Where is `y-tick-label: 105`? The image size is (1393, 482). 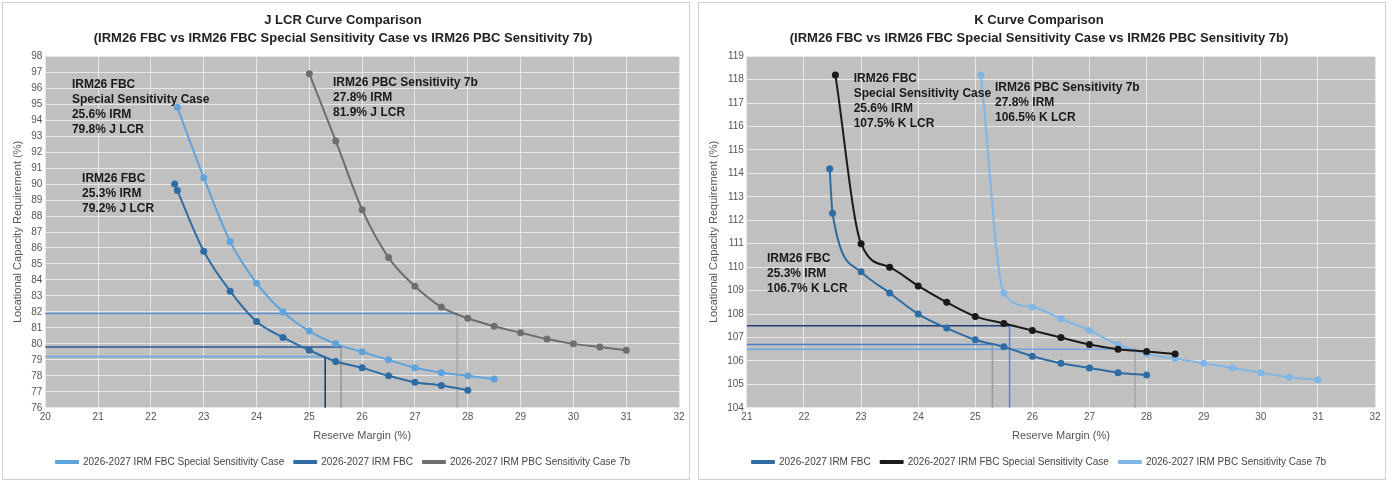
y-tick-label: 105 is located at coordinates (736, 384).